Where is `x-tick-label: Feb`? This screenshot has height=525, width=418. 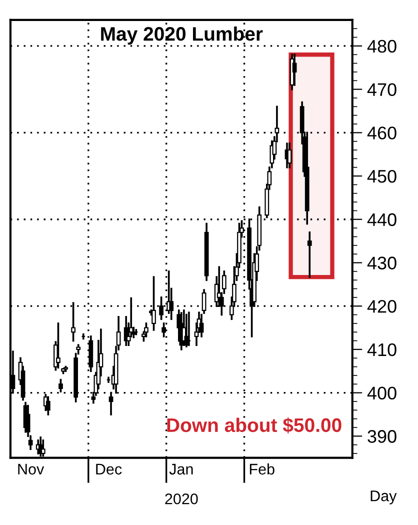 x-tick-label: Feb is located at coordinates (262, 469).